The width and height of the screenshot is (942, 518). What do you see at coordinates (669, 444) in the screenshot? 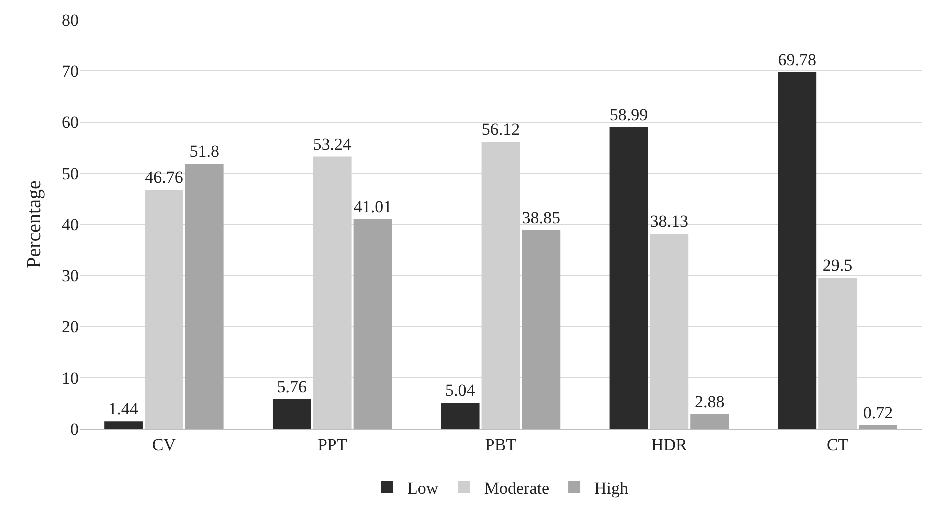
I see `x-tick-label: HDR` at bounding box center [669, 444].